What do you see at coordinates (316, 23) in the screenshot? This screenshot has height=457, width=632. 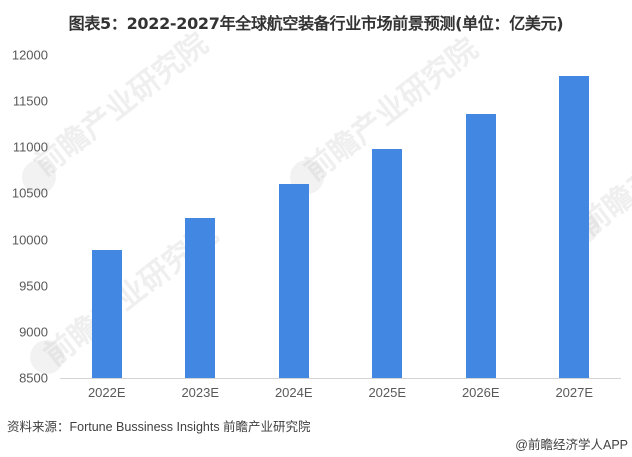 I see `chart-title: 图表5：2022-2027年全球航空装备行业市场前景预测(单位：亿美元)` at bounding box center [316, 23].